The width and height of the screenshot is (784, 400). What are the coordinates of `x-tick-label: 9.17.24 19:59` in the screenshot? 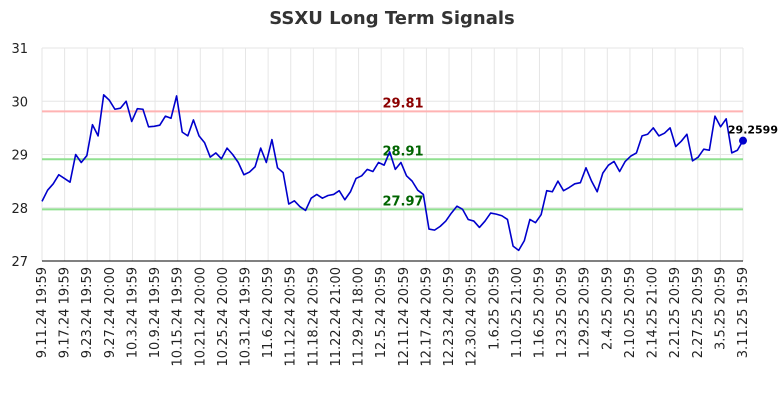 It's located at (65, 312).